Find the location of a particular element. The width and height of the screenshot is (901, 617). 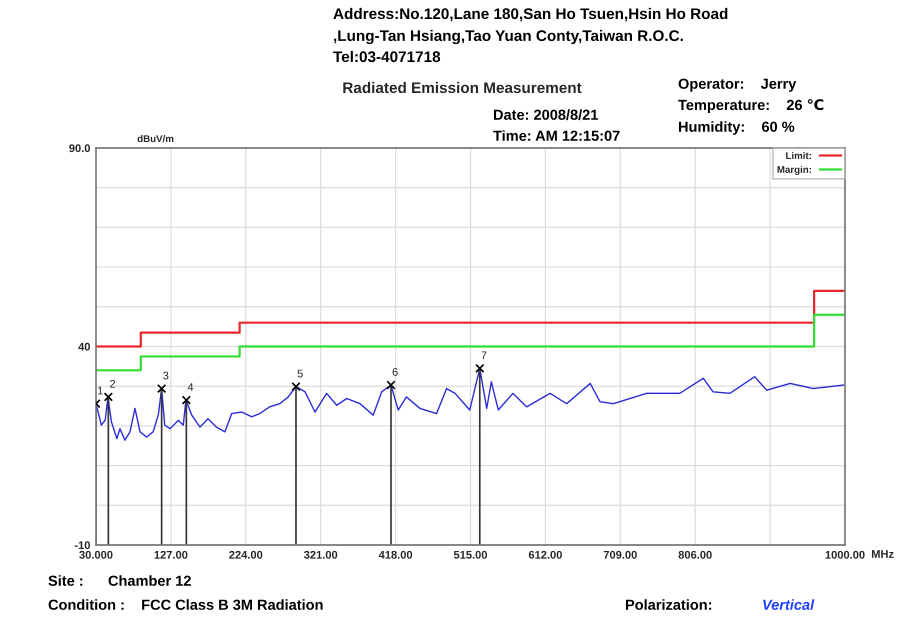

text: Date: 2008/8/21 is located at coordinates (546, 114).